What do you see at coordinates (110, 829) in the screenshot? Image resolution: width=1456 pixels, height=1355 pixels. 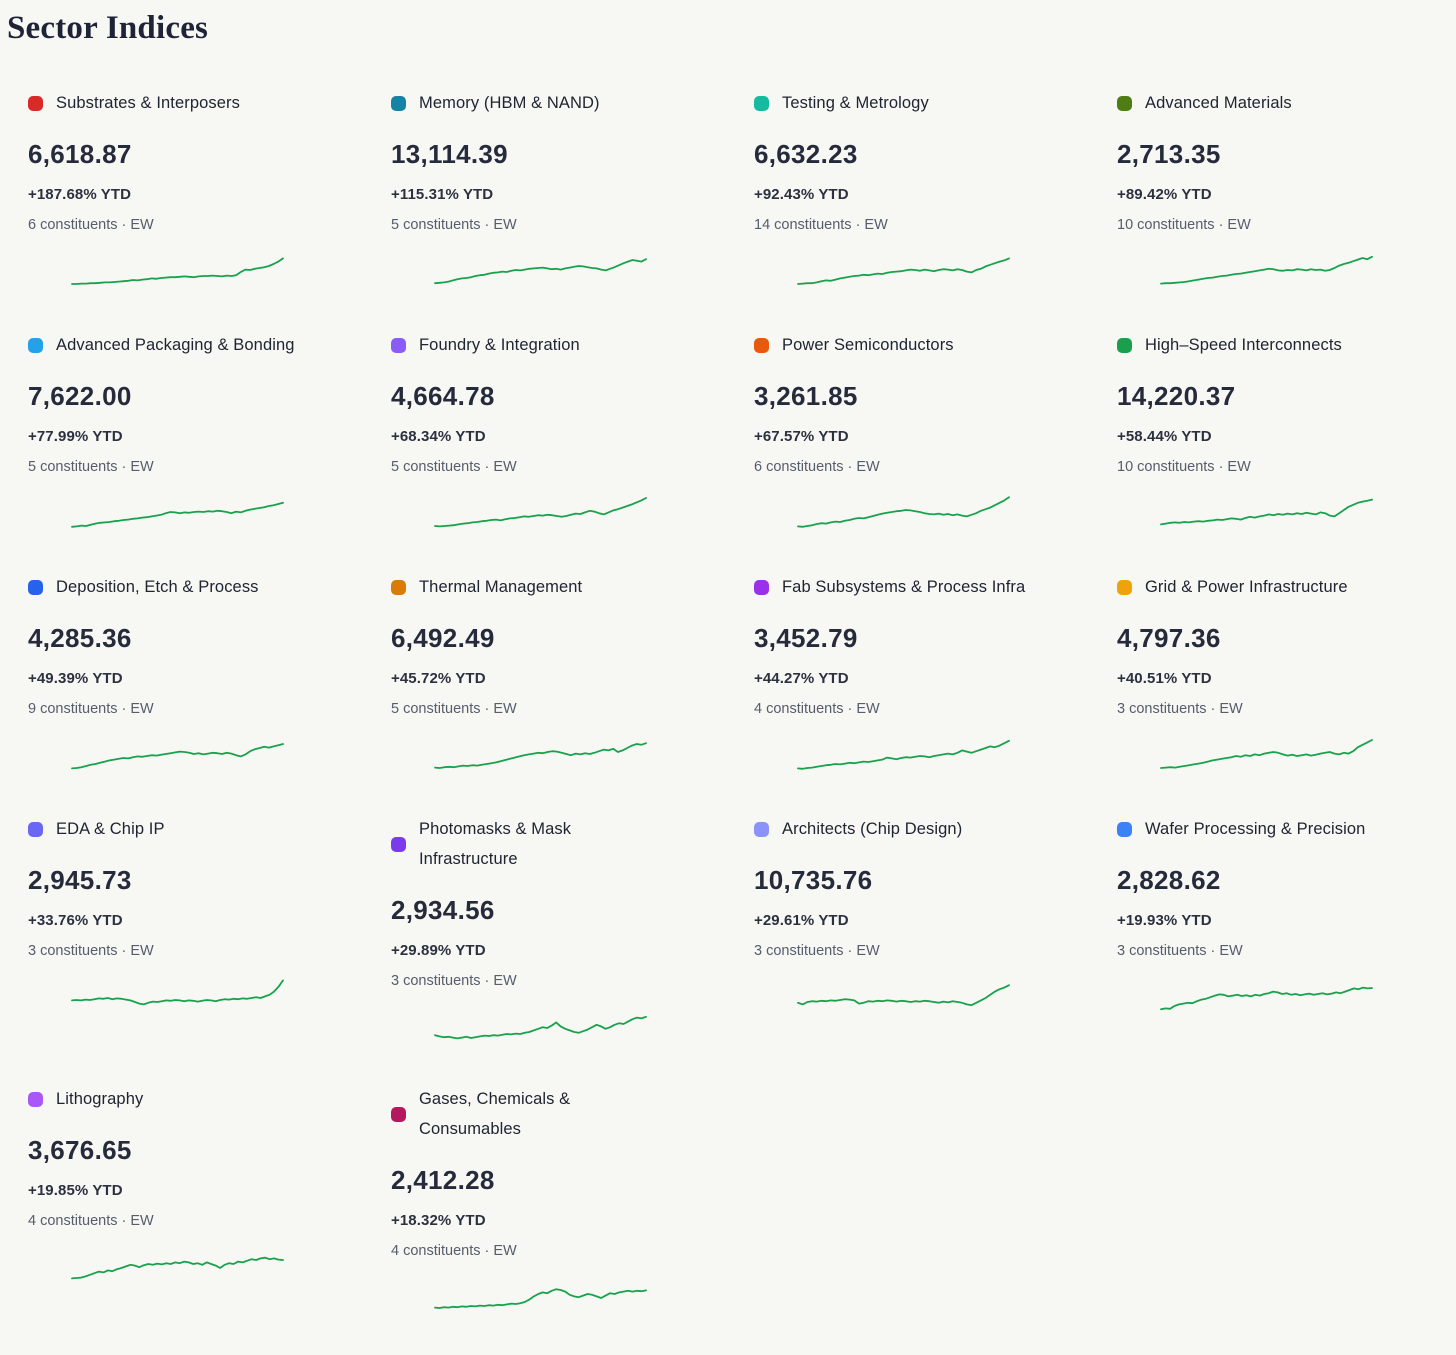 I see `sector-name: EDA & Chip IP` at bounding box center [110, 829].